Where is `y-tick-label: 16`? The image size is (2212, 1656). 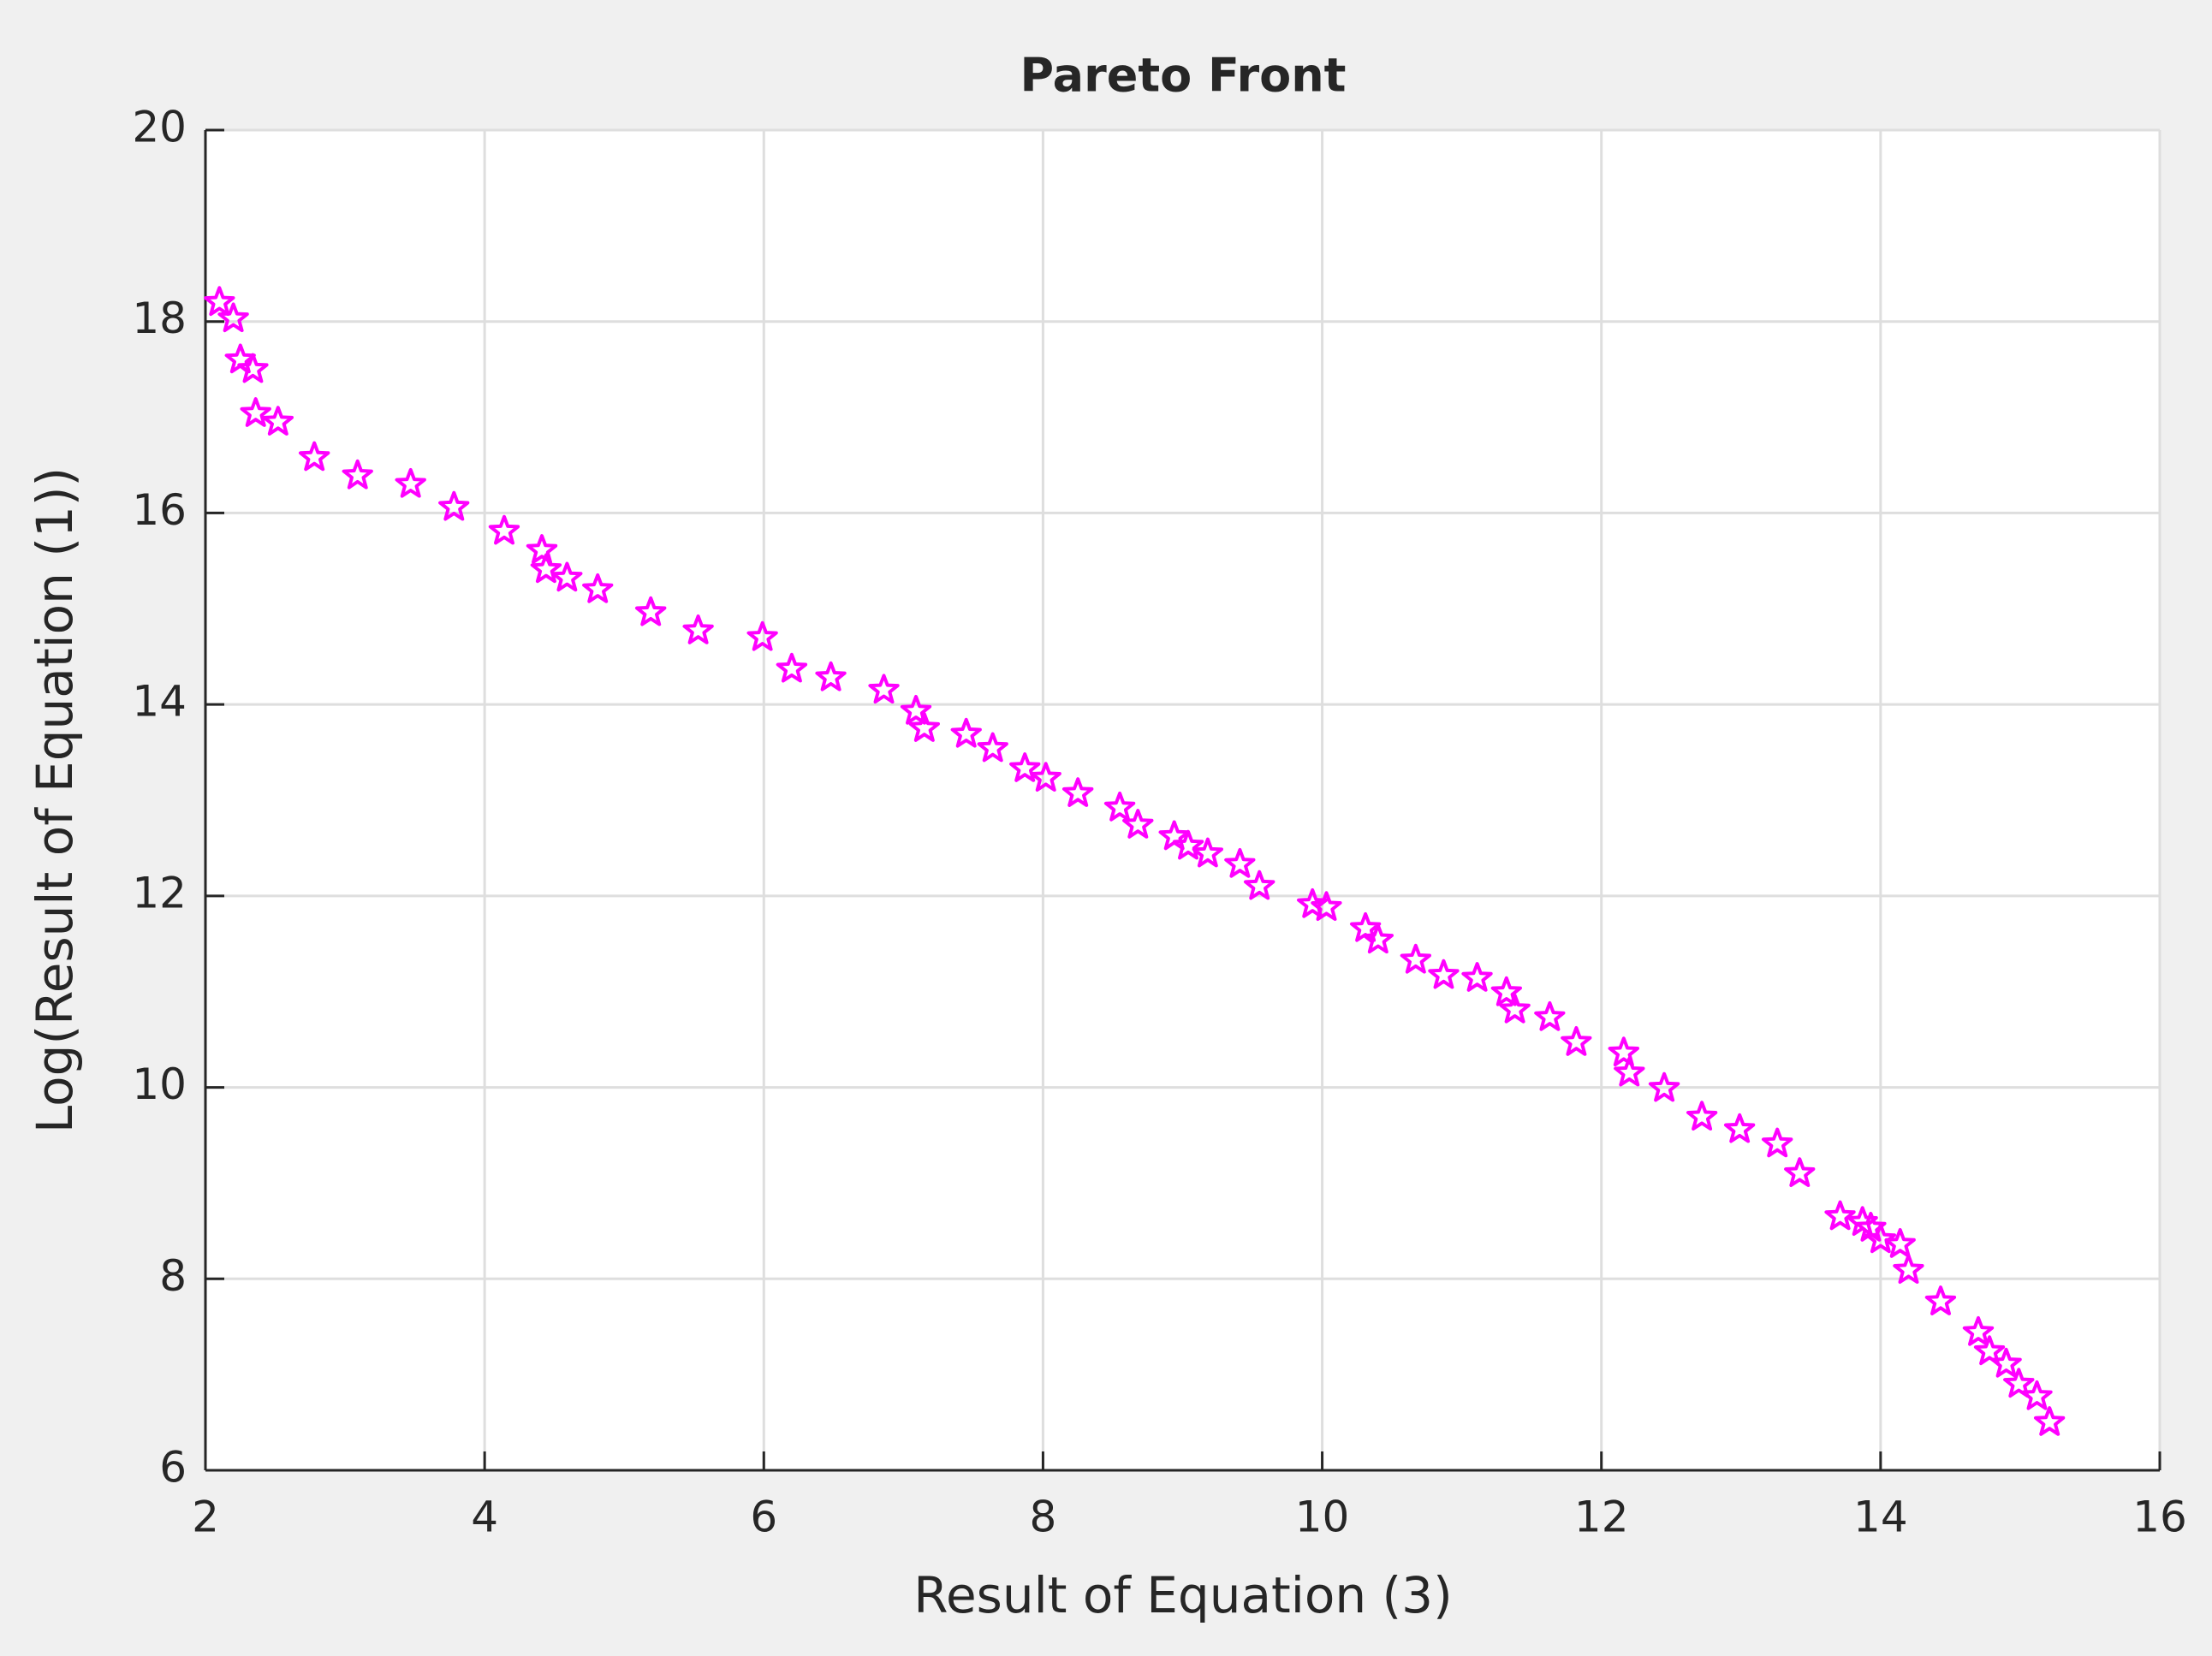 y-tick-label: 16 is located at coordinates (159, 510).